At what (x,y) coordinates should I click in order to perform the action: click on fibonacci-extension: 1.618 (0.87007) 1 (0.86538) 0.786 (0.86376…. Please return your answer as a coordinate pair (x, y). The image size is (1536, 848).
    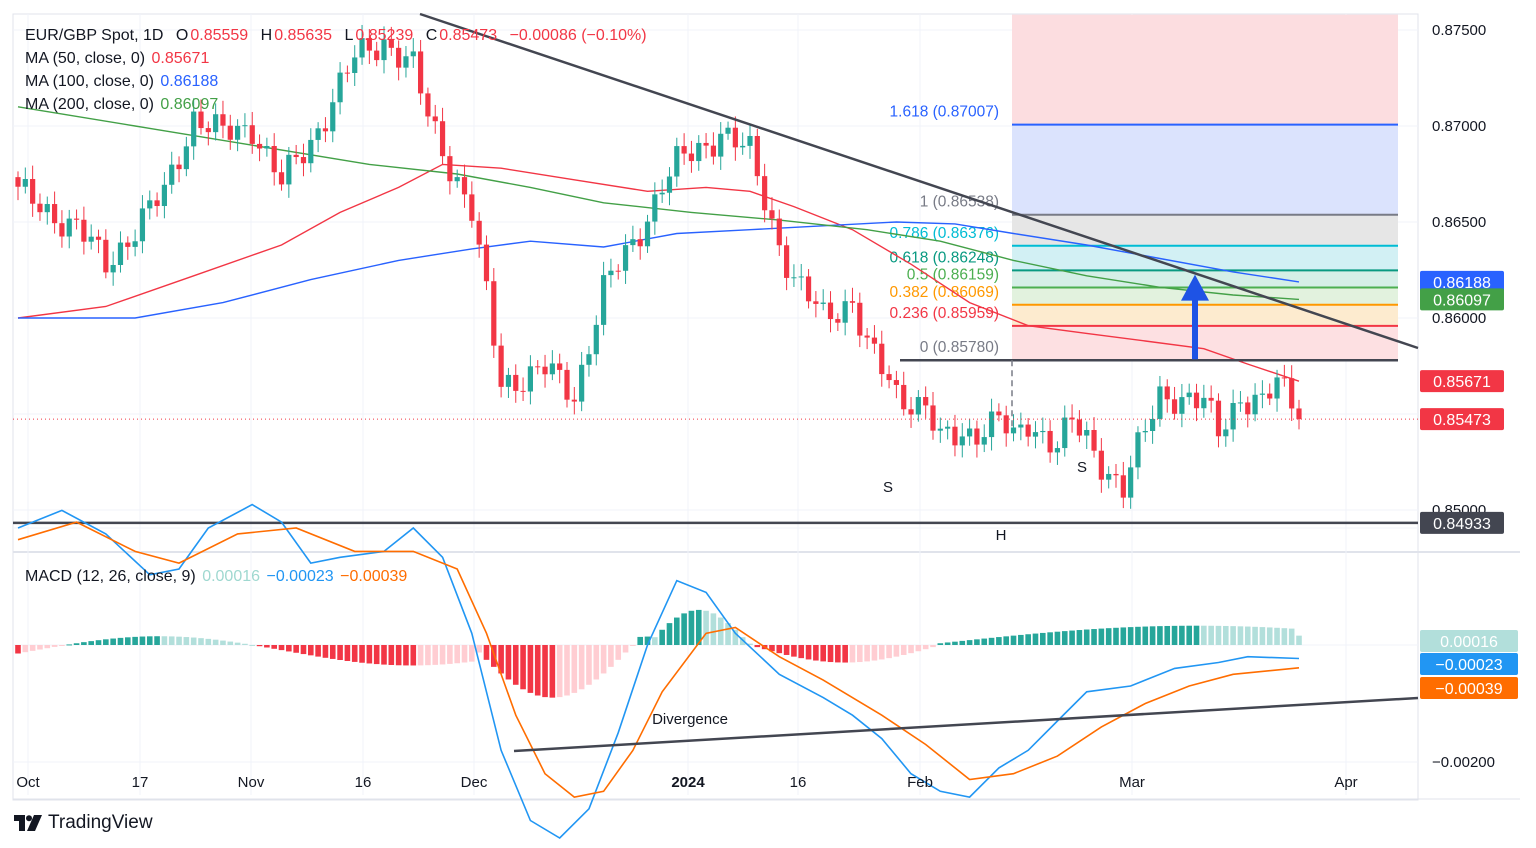
    Looking at the image, I should click on (1144, 188).